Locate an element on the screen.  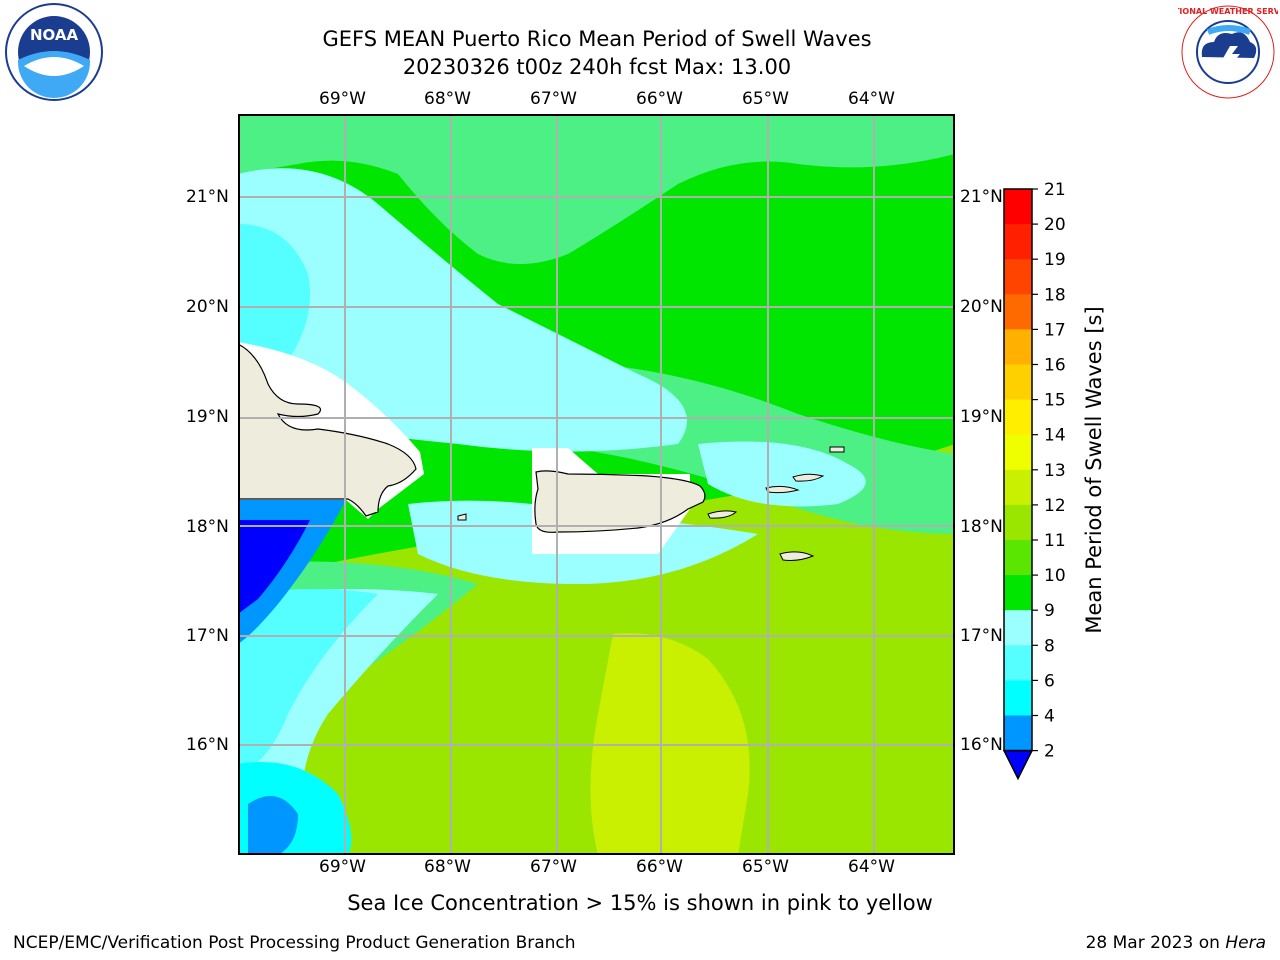
lat-label-right: 20°N is located at coordinates (981, 307).